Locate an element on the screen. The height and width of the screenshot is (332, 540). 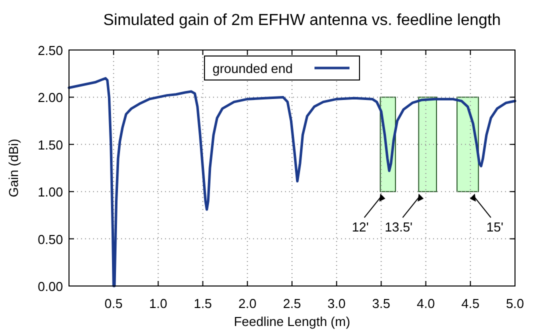
y-tick-label: 2.00 is located at coordinates (50, 98).